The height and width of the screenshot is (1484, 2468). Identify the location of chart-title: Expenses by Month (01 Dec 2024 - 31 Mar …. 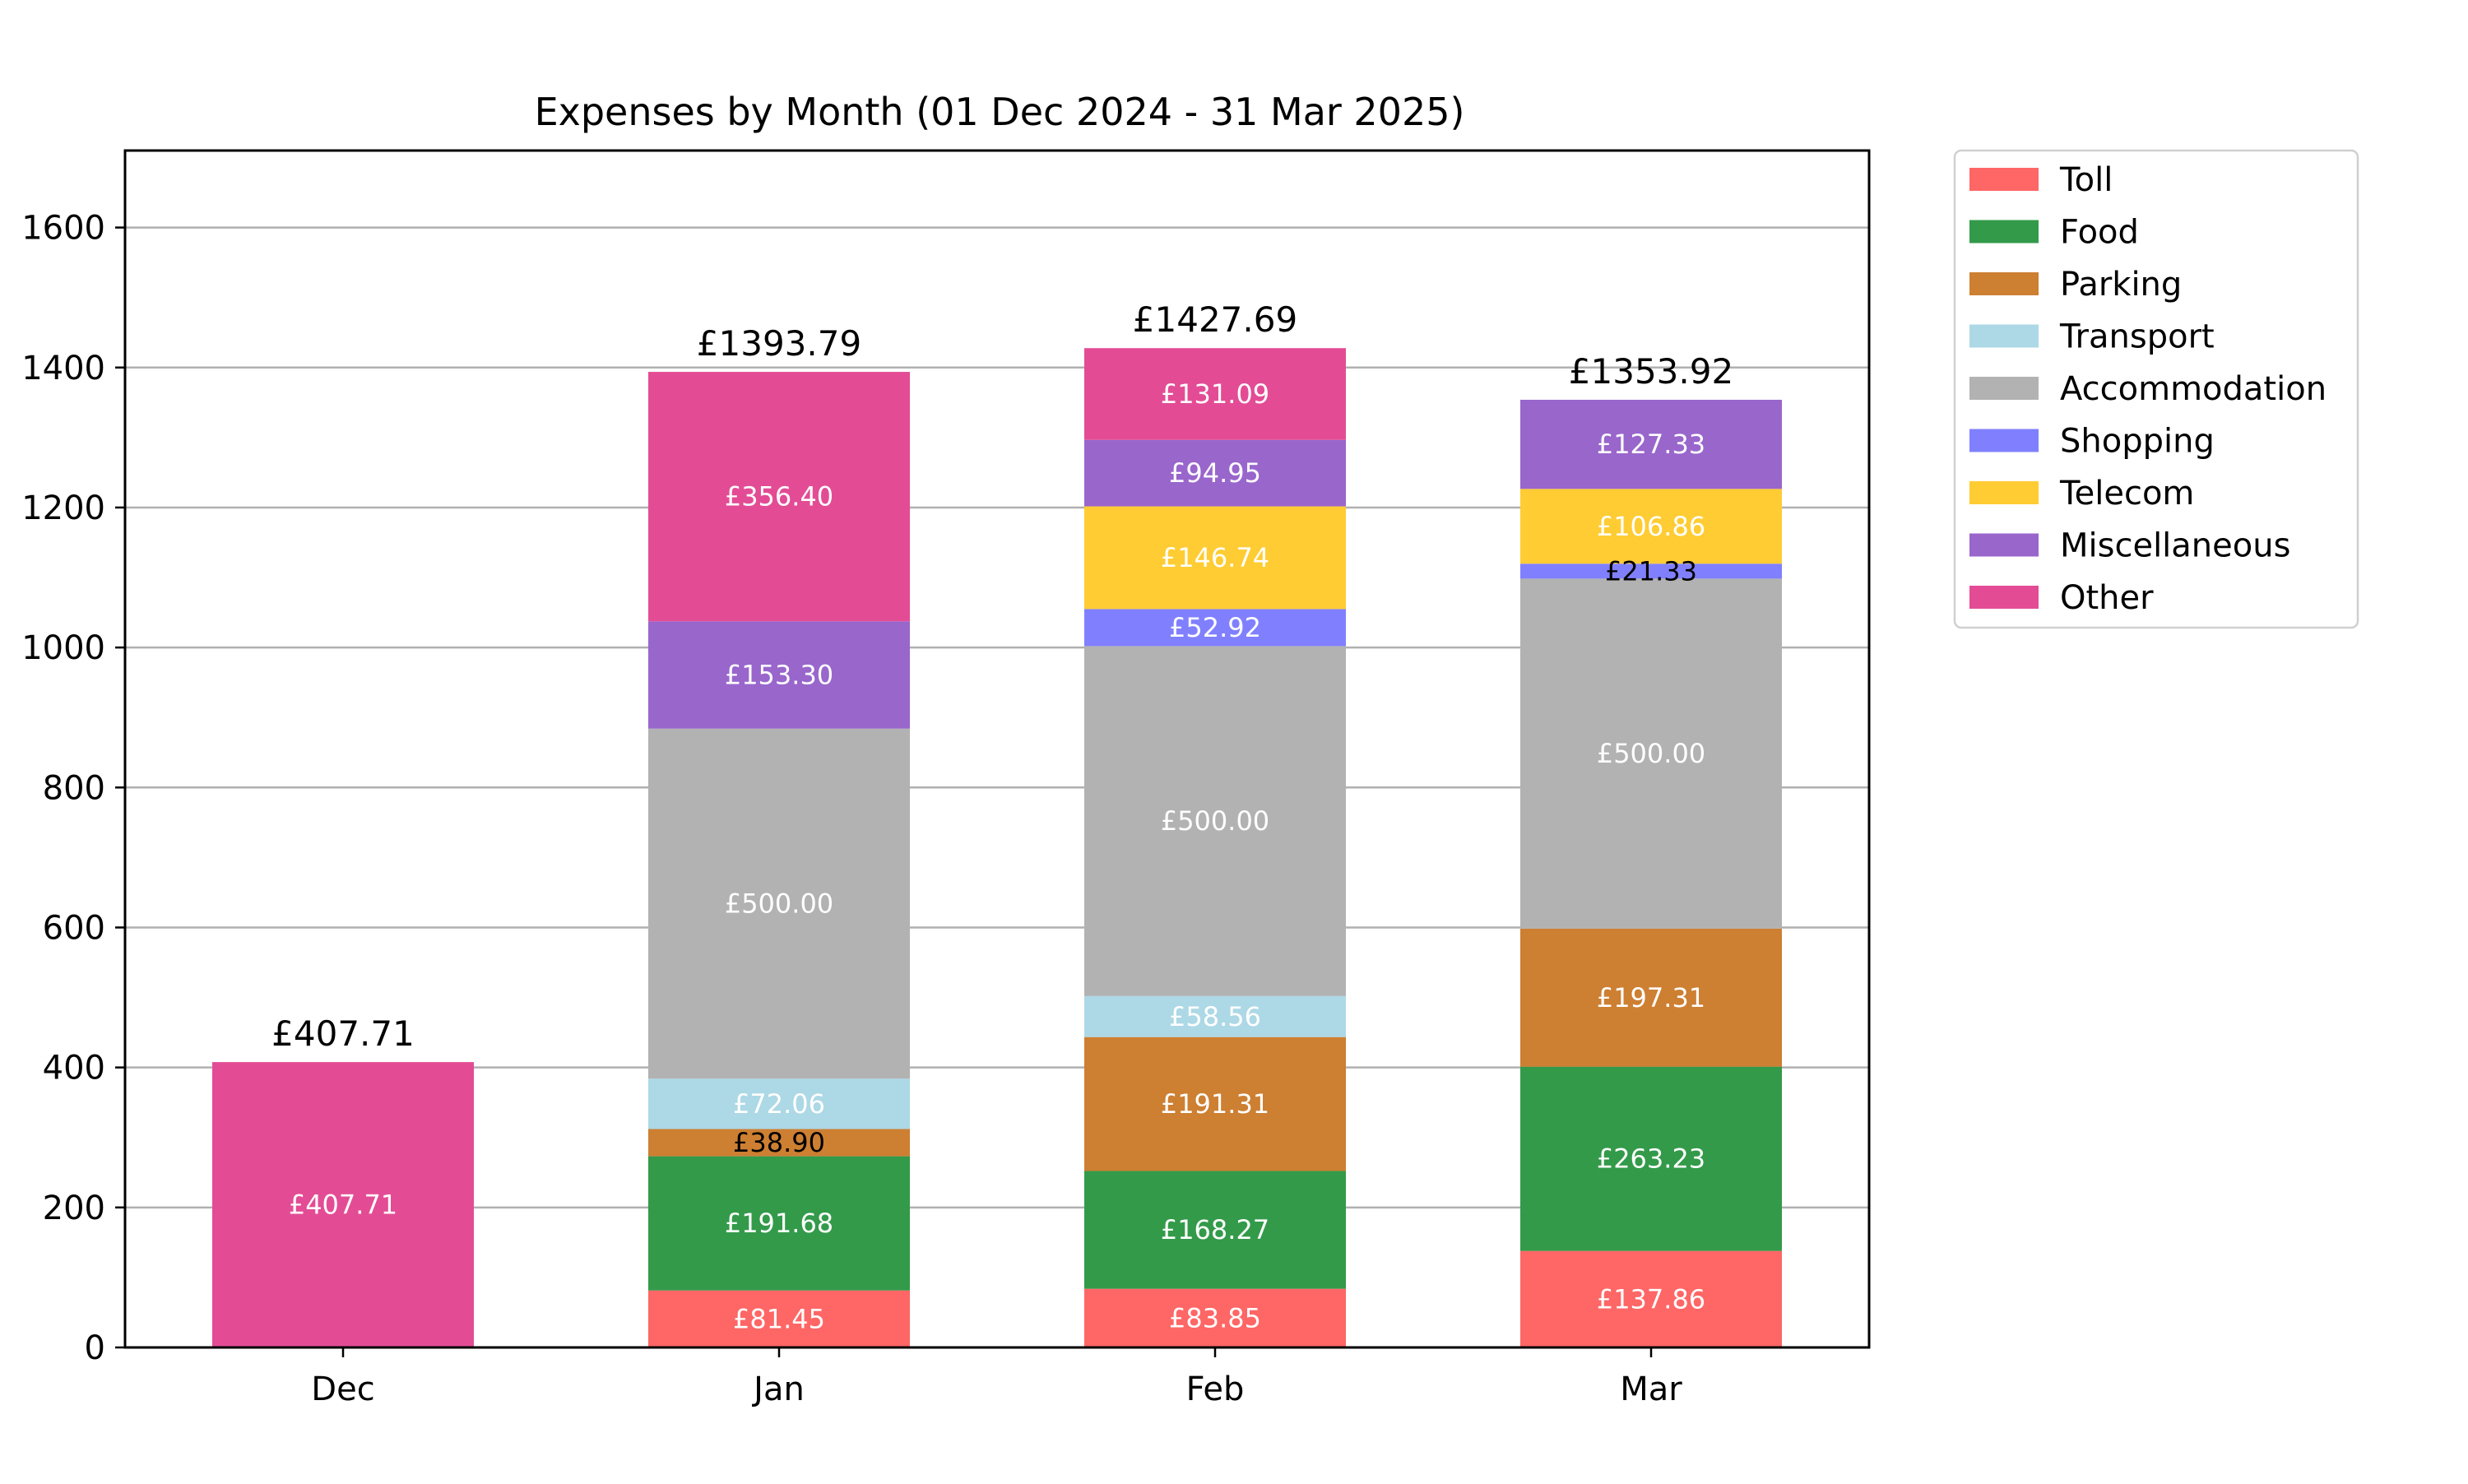
(1000, 112).